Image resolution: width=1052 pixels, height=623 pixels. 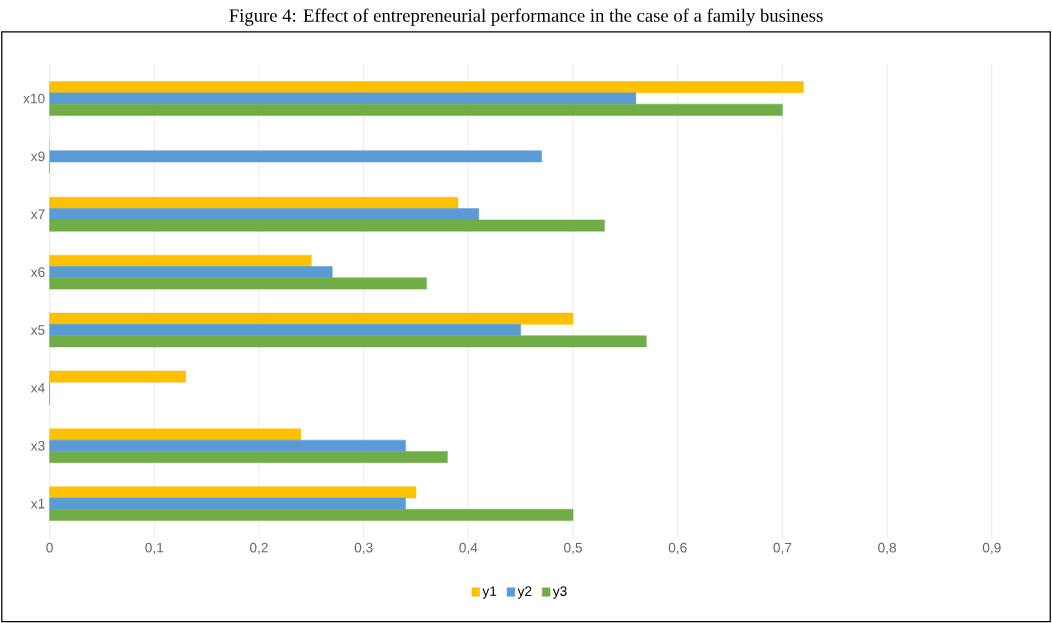 I want to click on y-tick-label: x5, so click(x=37, y=330).